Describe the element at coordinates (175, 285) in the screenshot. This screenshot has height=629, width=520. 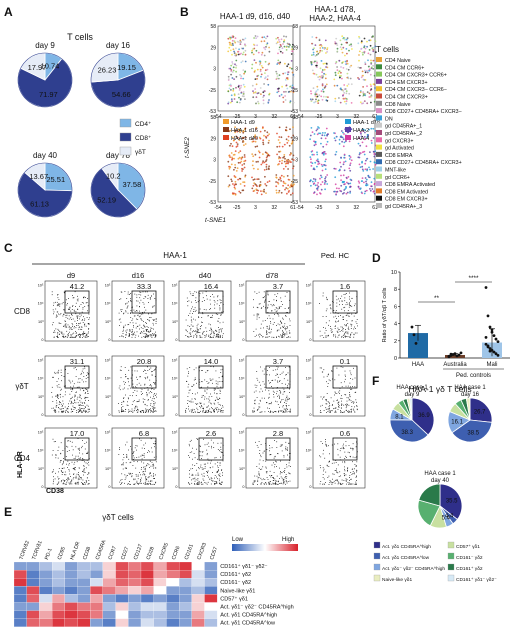
I see `flow-ytick: 10⁵` at that location.